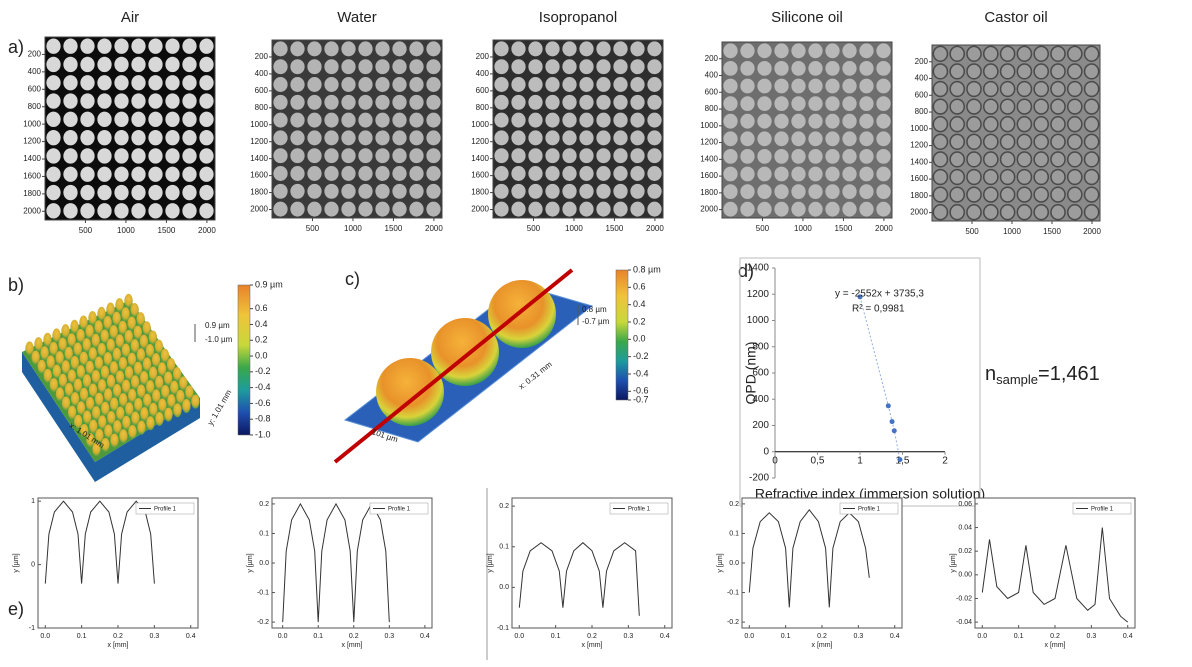 This screenshot has width=1192, height=667. What do you see at coordinates (262, 107) in the screenshot?
I see `y-tick-label: 800` at bounding box center [262, 107].